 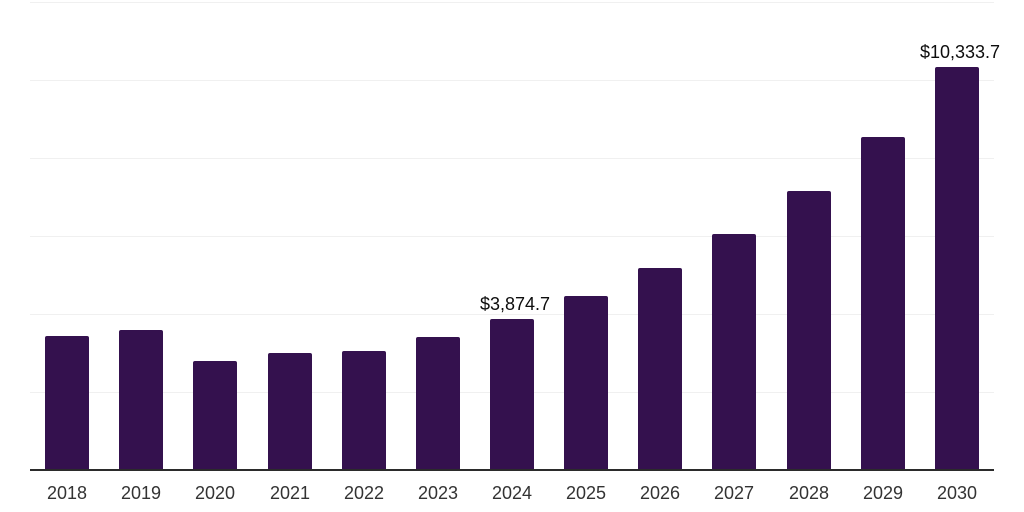 I want to click on data-label-2030: $10,333.7, so click(x=960, y=52).